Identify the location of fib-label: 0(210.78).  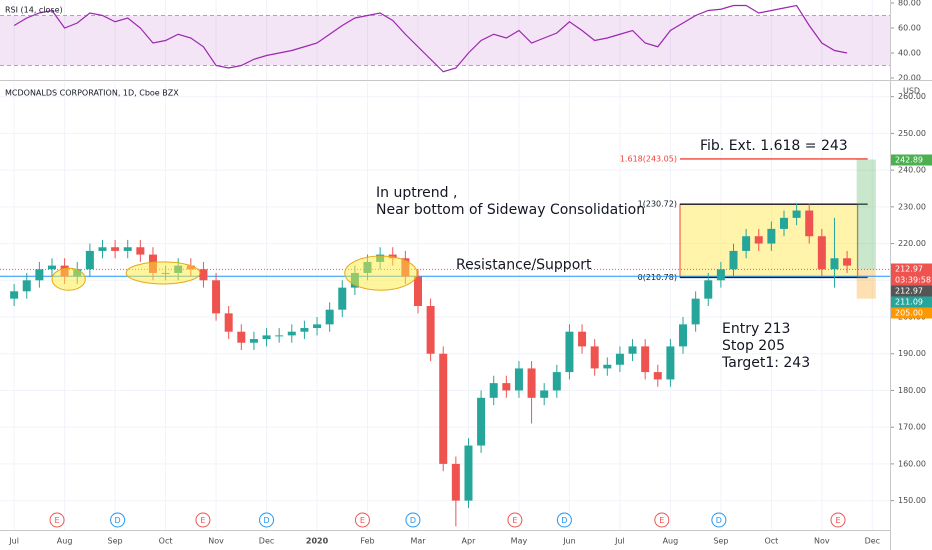
(657, 277).